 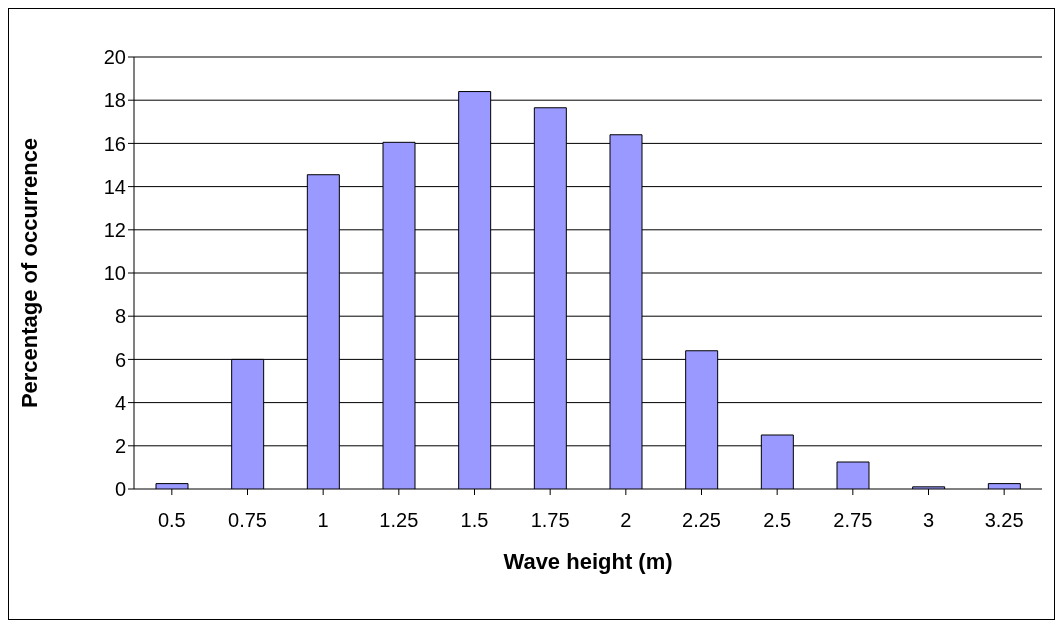 What do you see at coordinates (114, 229) in the screenshot?
I see `y-tick-label: 12` at bounding box center [114, 229].